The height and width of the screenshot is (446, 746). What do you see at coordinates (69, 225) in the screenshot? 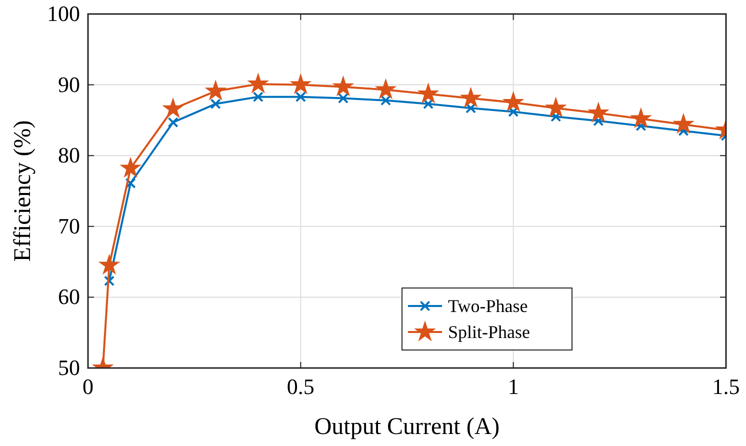
I see `y-tick-label: 70` at bounding box center [69, 225].